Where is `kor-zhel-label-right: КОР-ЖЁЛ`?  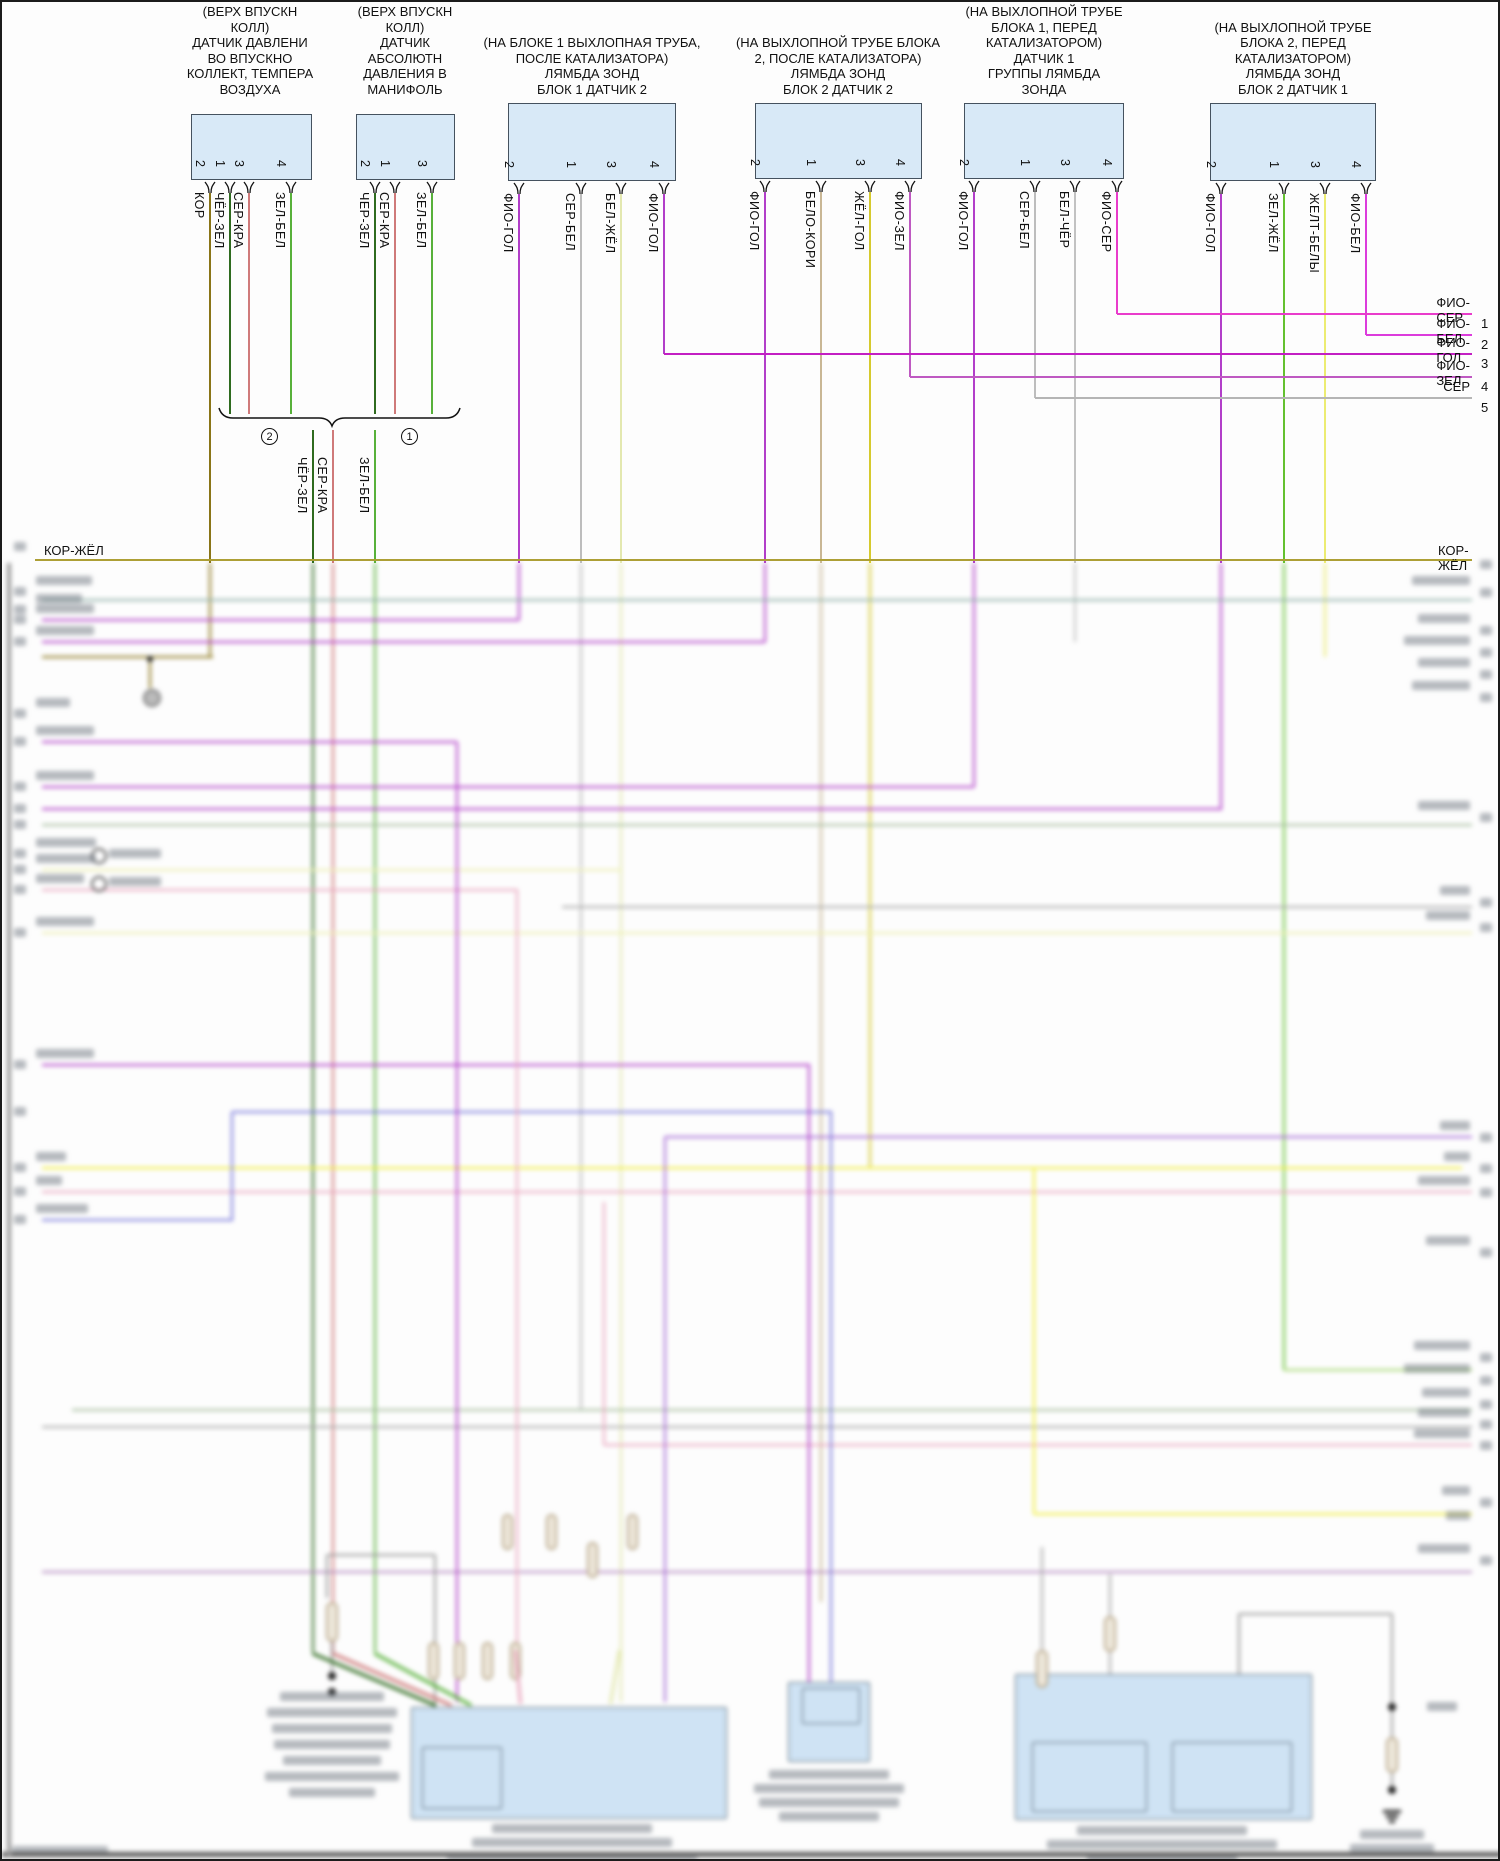 kor-zhel-label-right: КОР-ЖЁЛ is located at coordinates (1453, 558).